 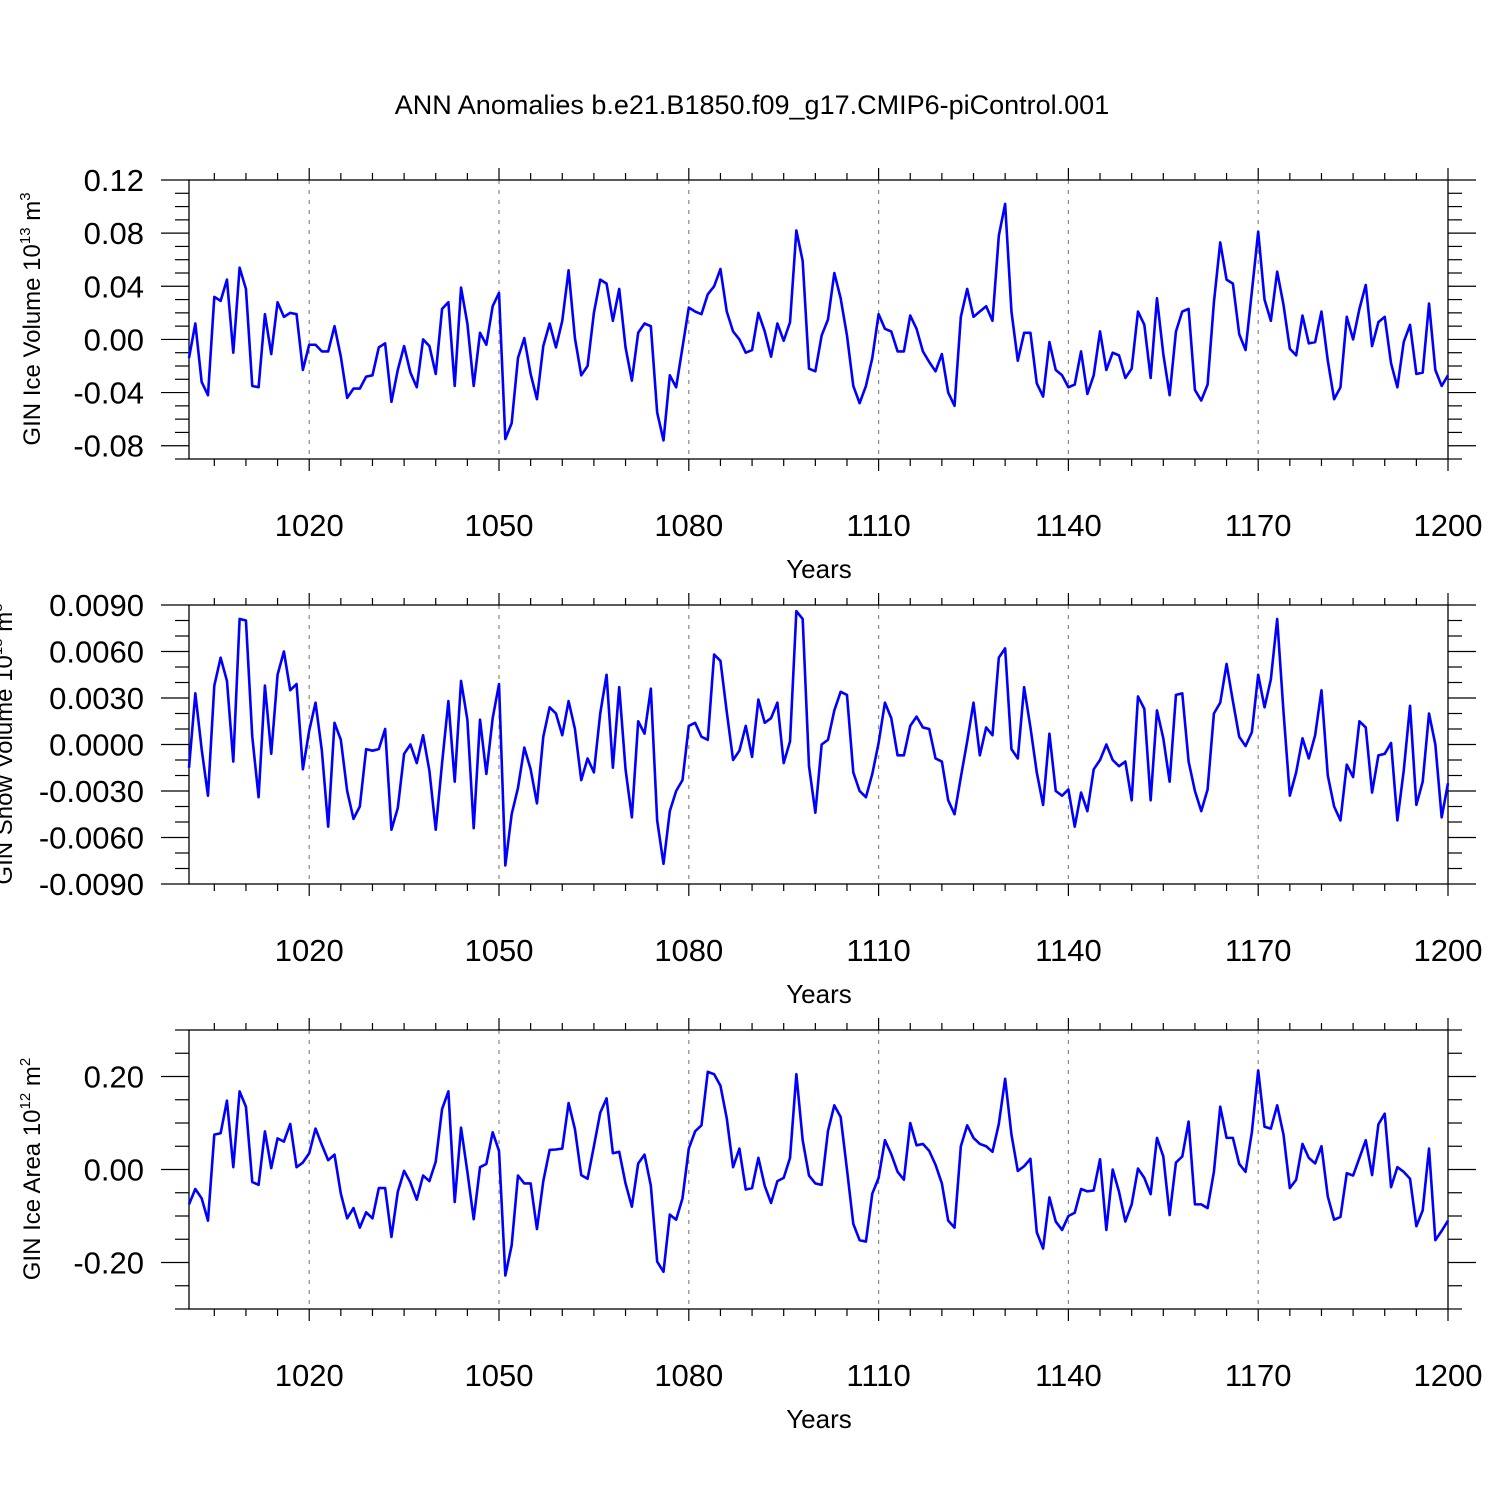 What do you see at coordinates (114, 286) in the screenshot?
I see `y-tick-label: 0.04` at bounding box center [114, 286].